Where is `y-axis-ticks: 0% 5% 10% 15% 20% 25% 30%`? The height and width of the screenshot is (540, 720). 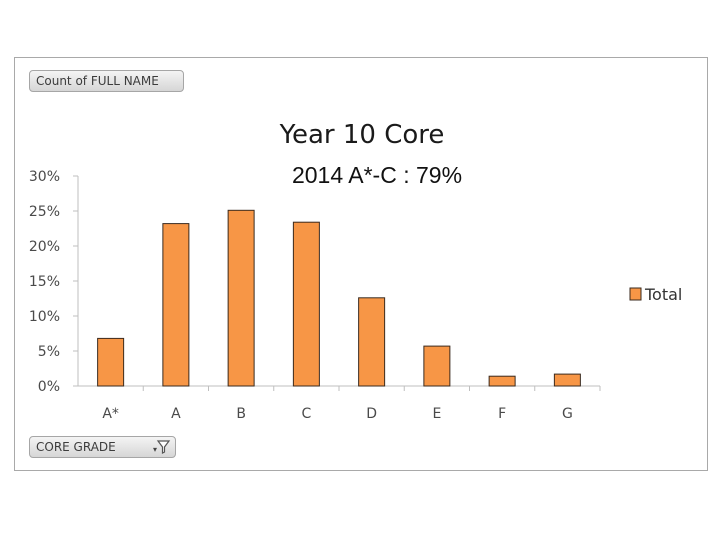 y-axis-ticks: 0% 5% 10% 15% 20% 25% 30% is located at coordinates (53, 282).